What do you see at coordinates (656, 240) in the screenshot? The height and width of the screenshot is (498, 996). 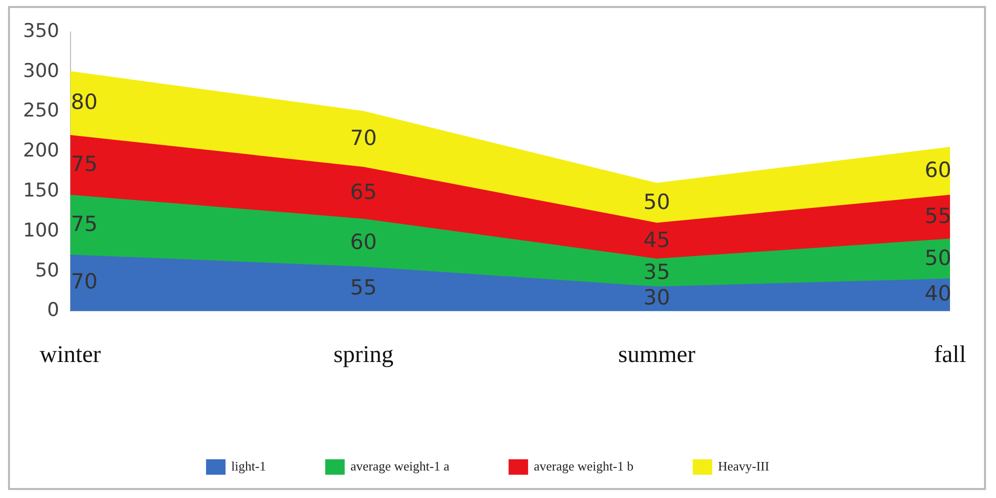 I see `data-label: 45` at bounding box center [656, 240].